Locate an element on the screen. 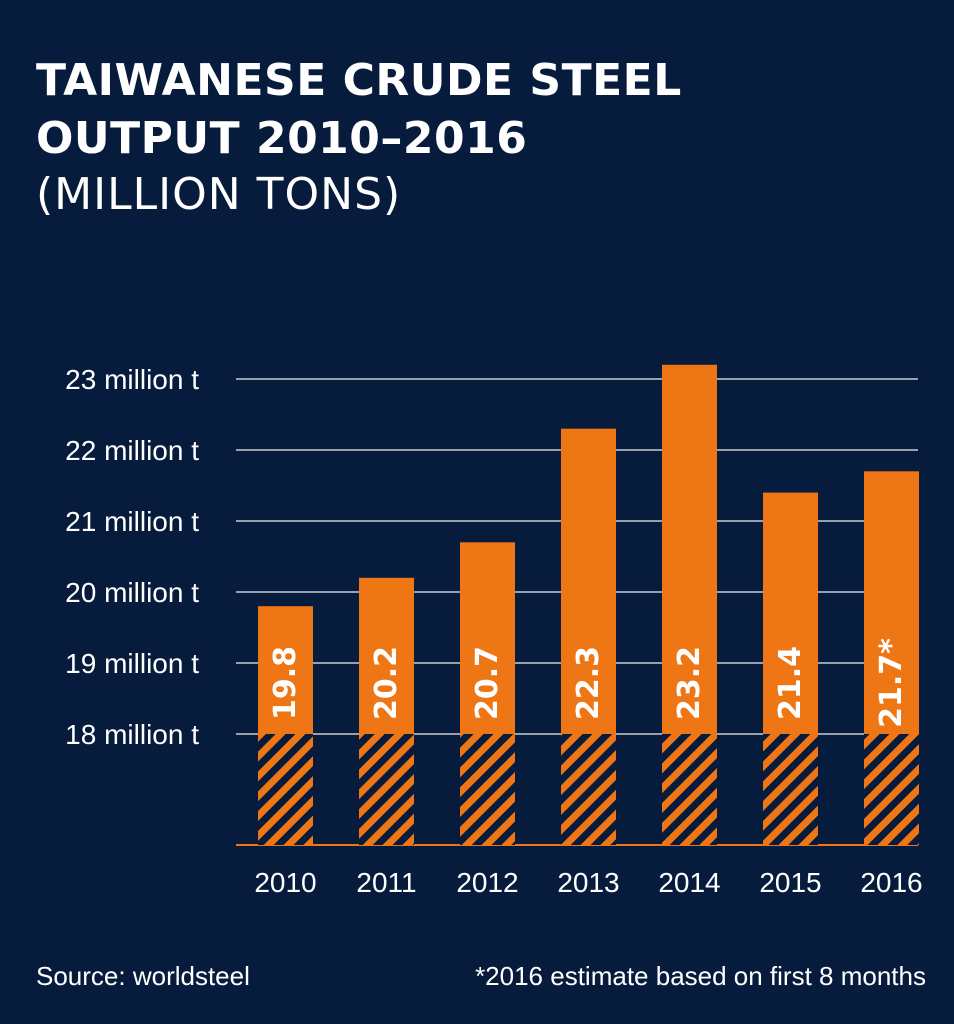 The image size is (954, 1024). x-tick-label: 2013 is located at coordinates (588, 882).